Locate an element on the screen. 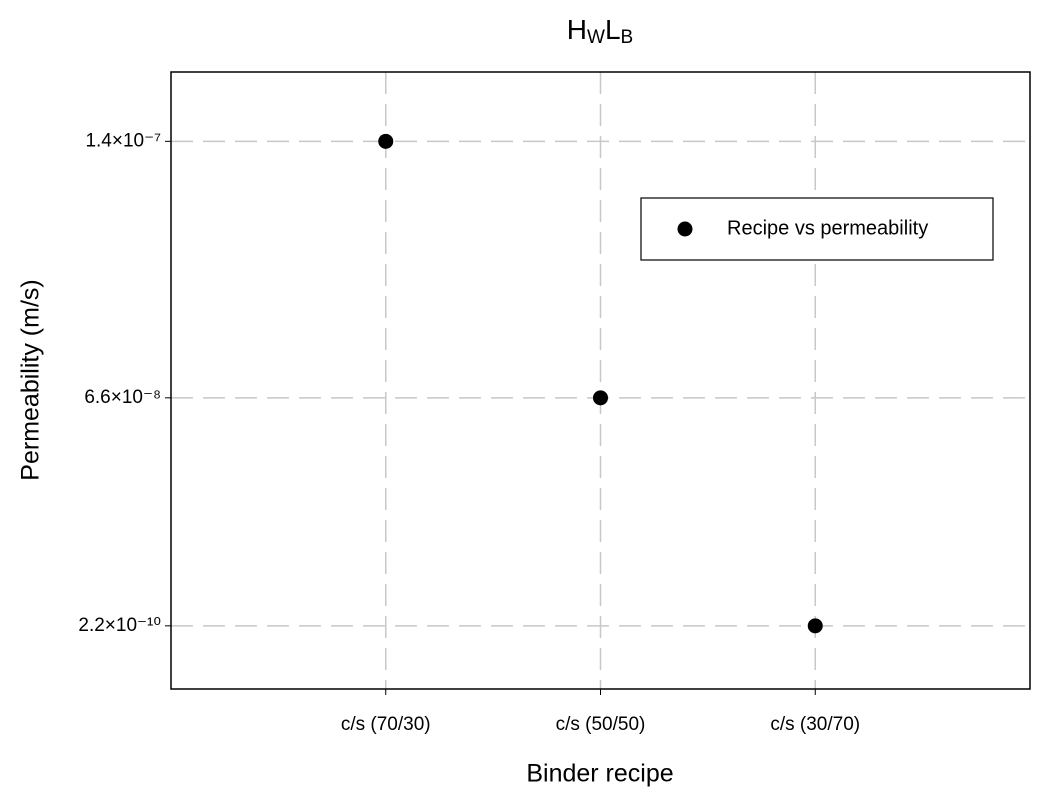  legend-box is located at coordinates (817, 229).